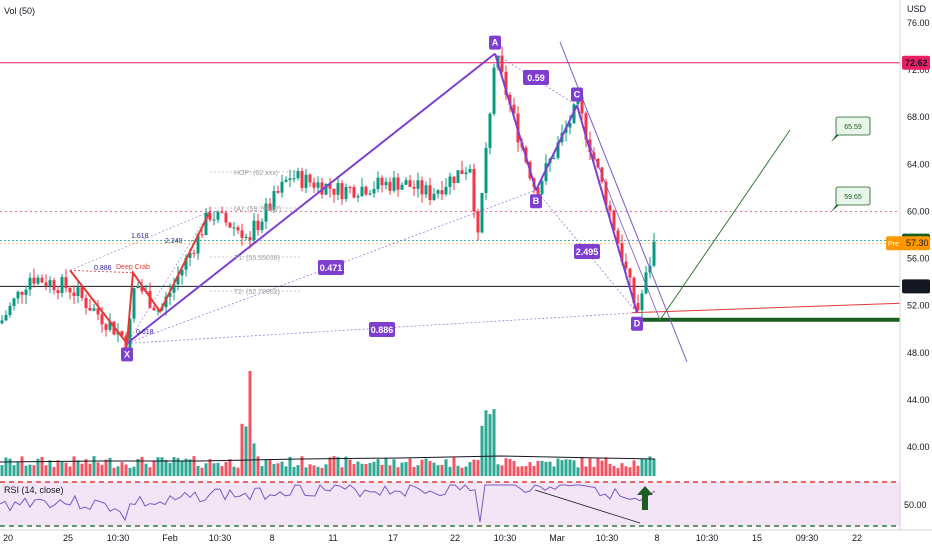 The height and width of the screenshot is (550, 932). Describe the element at coordinates (393, 538) in the screenshot. I see `time-tick: 17` at that location.